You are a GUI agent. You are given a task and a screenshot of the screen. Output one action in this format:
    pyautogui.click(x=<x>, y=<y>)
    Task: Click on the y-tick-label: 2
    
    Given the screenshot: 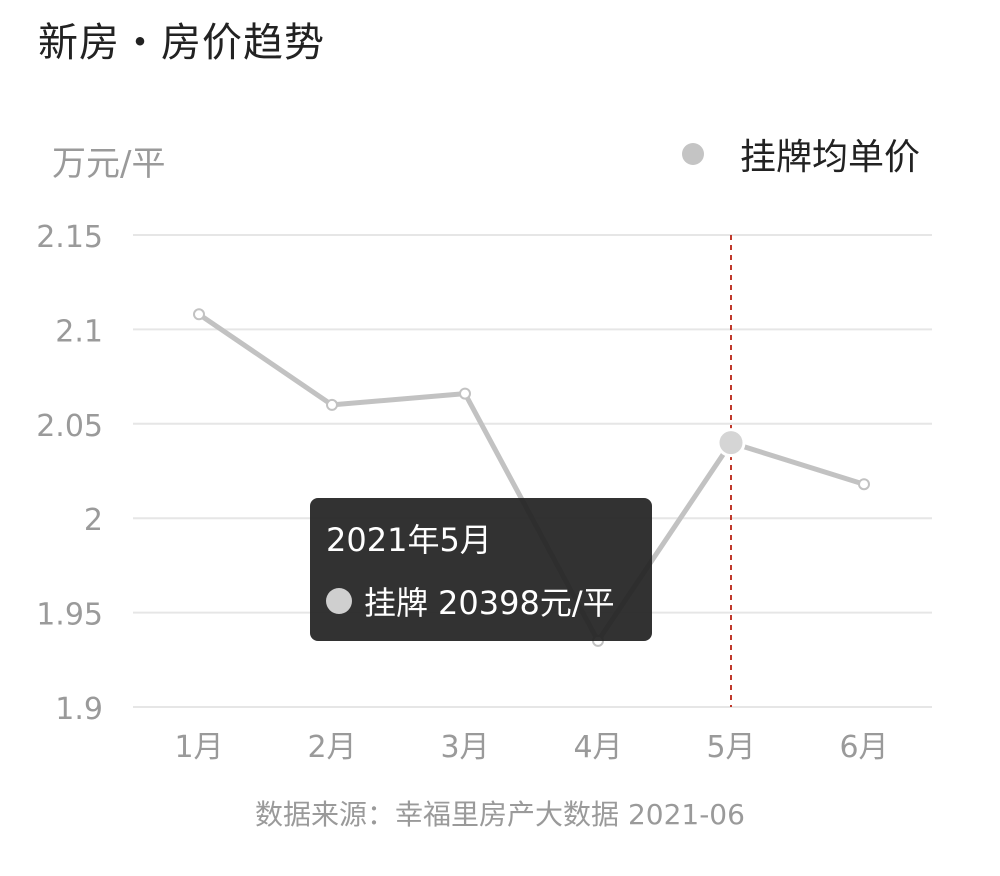 What is the action you would take?
    pyautogui.click(x=93, y=520)
    